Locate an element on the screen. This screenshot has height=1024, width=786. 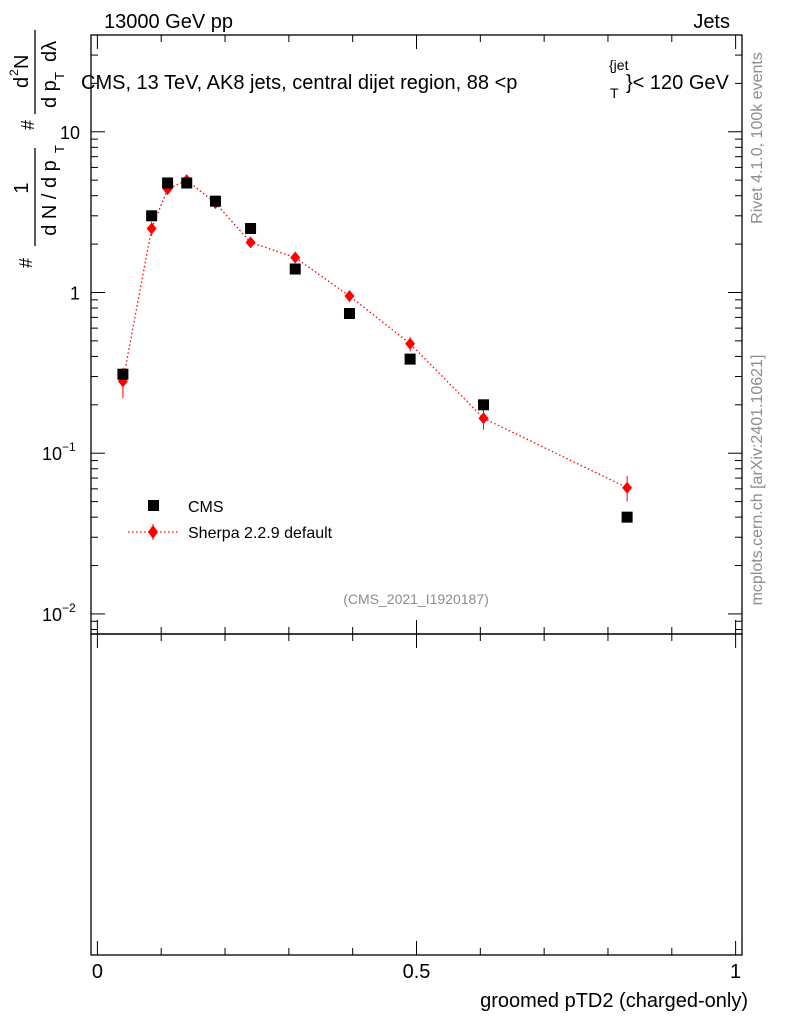
side-label-rivet: Rivet 4.1.0, 100k events is located at coordinates (757, 138).